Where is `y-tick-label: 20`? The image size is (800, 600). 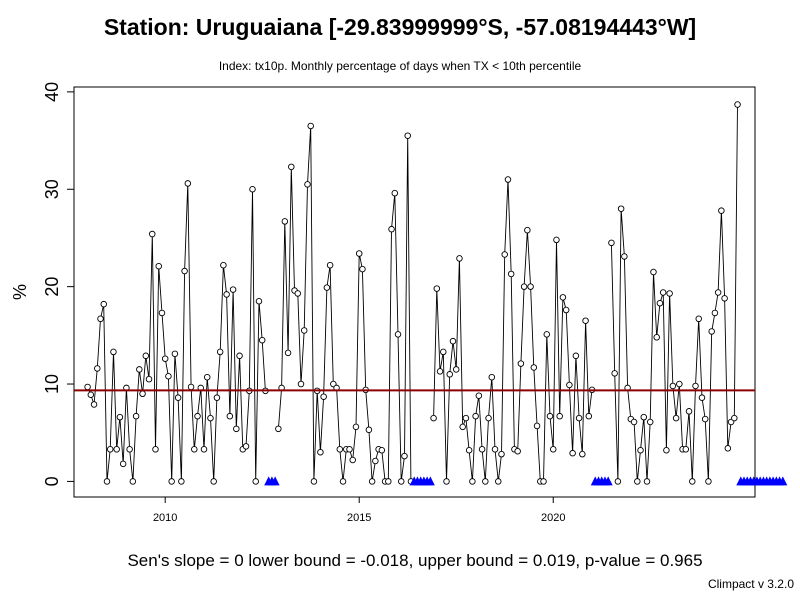 y-tick-label: 20 is located at coordinates (52, 287).